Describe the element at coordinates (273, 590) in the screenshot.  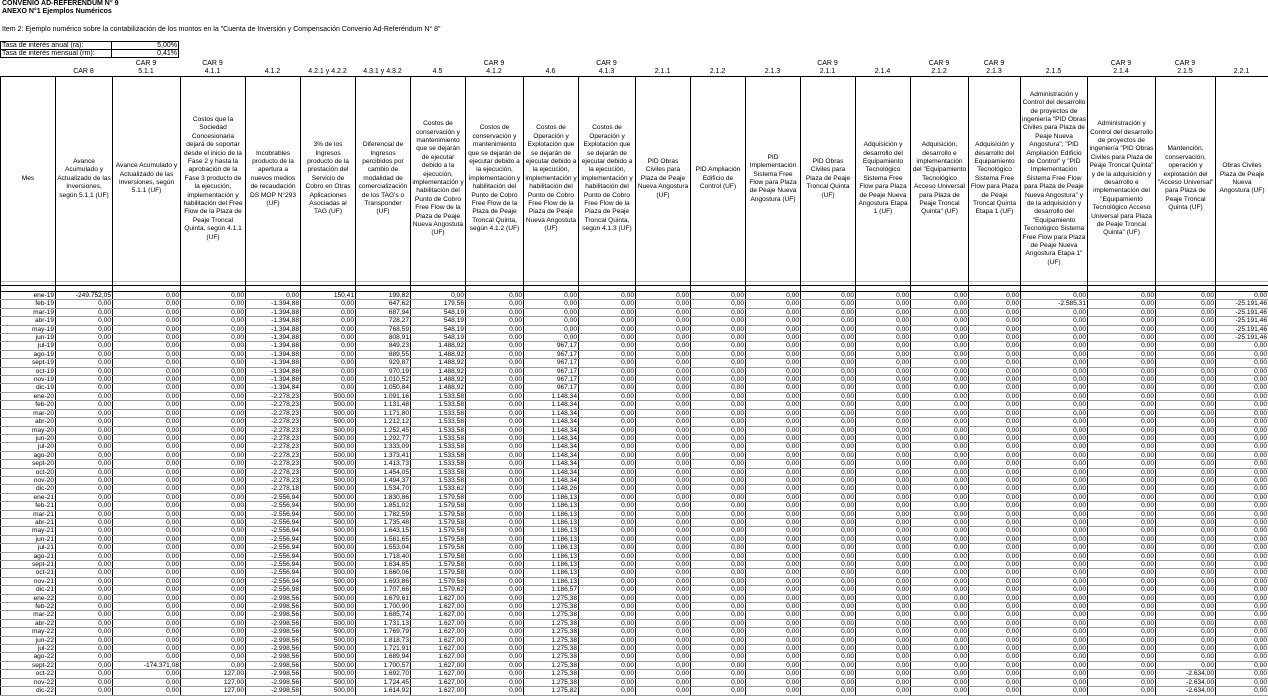
I see `value-cell: -2.556,98` at that location.